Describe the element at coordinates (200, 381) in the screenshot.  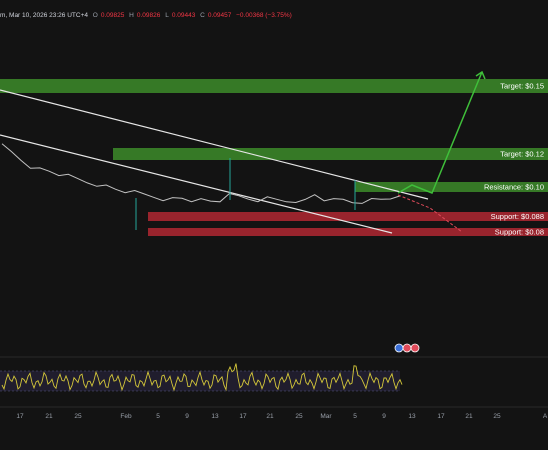
I see `rsi-band` at that location.